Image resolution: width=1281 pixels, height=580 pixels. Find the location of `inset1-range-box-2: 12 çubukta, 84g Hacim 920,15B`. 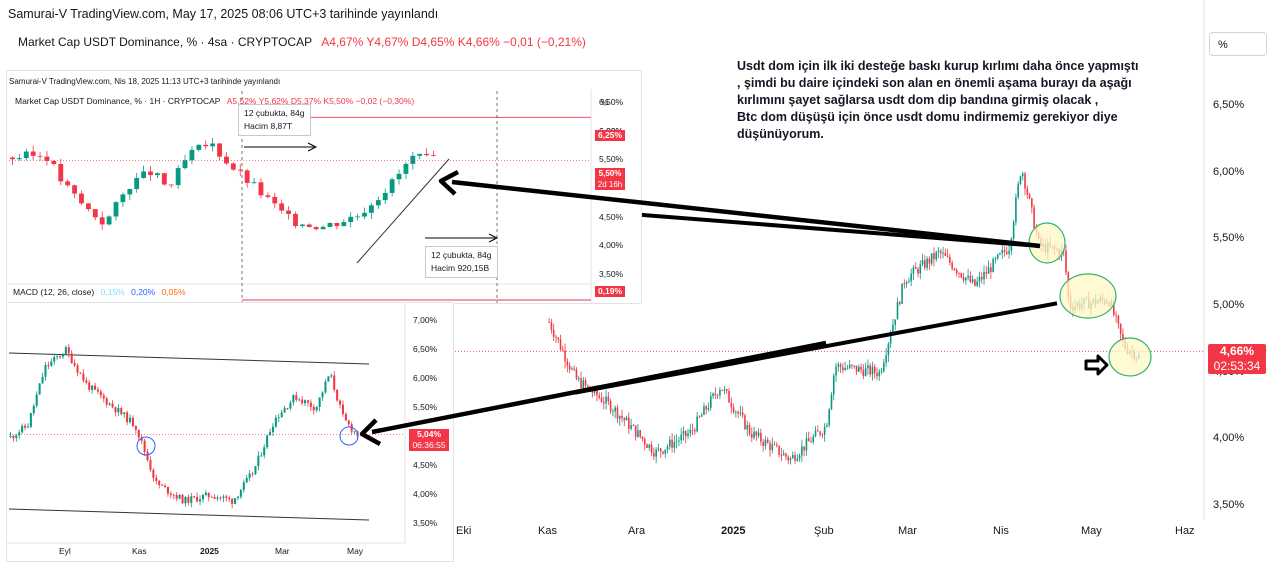

inset1-range-box-2: 12 çubukta, 84g Hacim 920,15B is located at coordinates (461, 262).